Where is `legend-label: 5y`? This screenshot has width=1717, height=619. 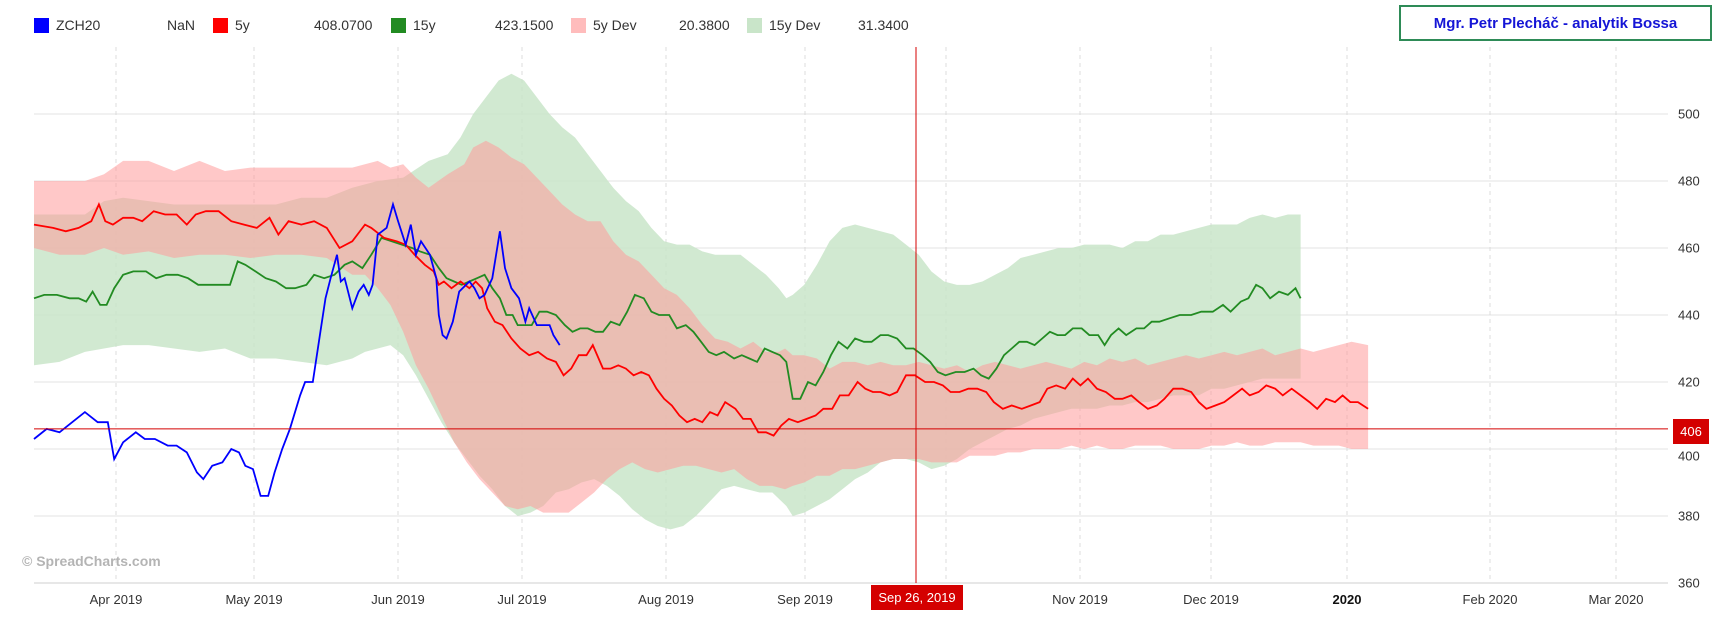
legend-label: 5y is located at coordinates (242, 25).